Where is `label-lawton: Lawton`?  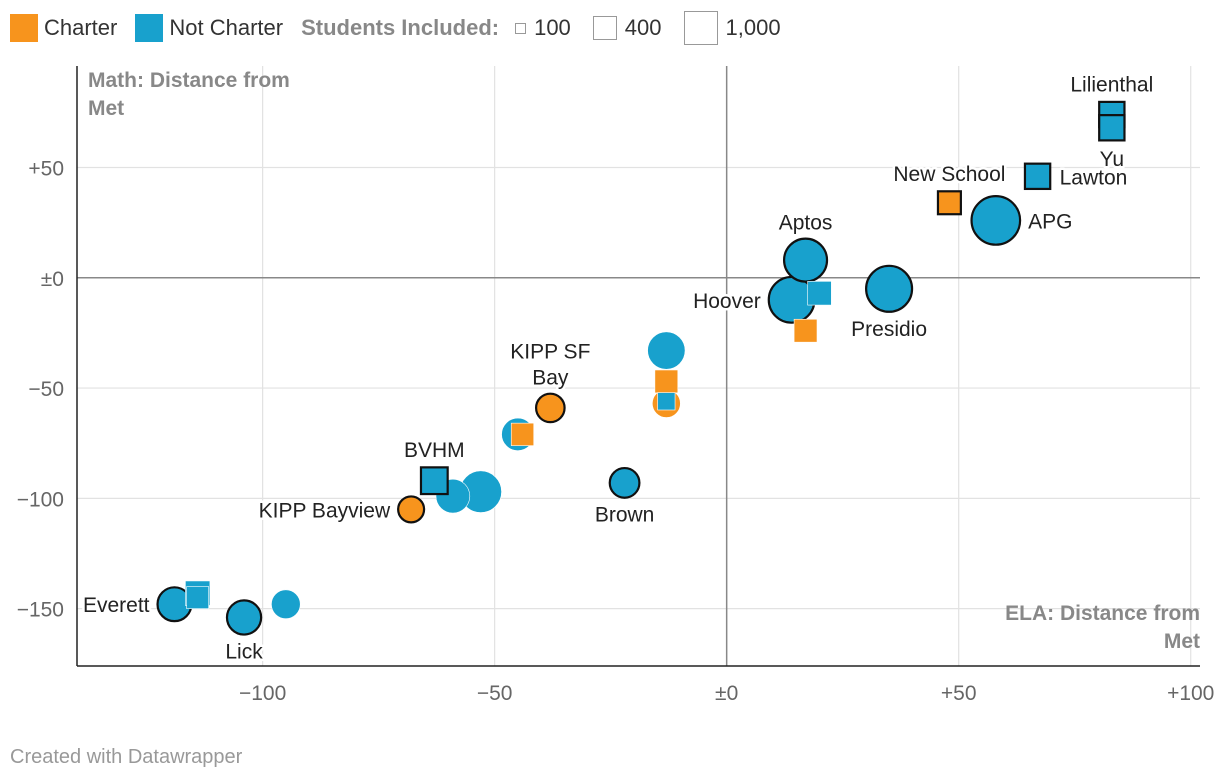 label-lawton: Lawton is located at coordinates (1094, 177).